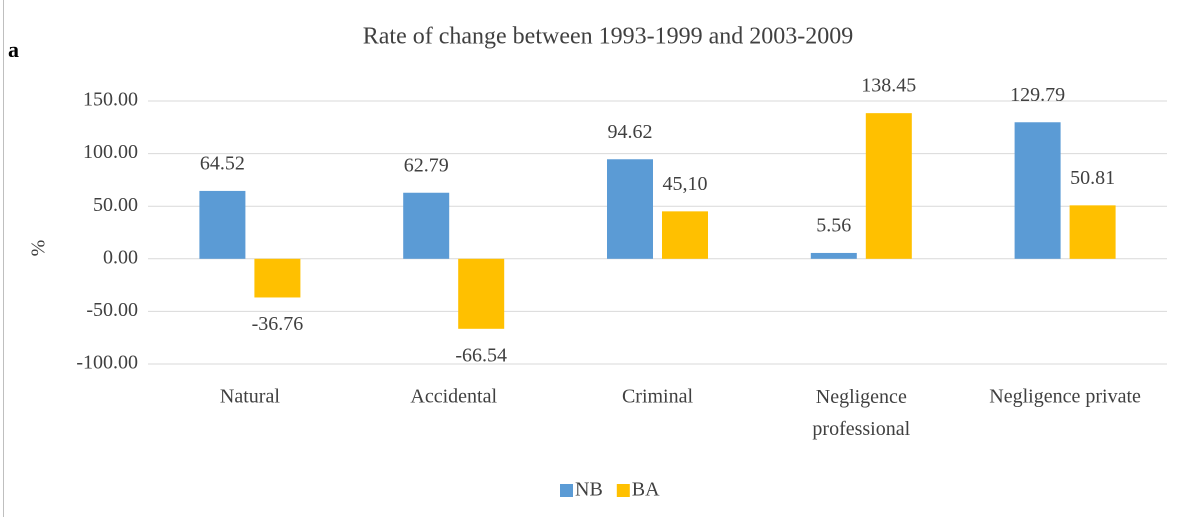 This screenshot has width=1192, height=517. What do you see at coordinates (39, 248) in the screenshot?
I see `y-axis-label: %` at bounding box center [39, 248].